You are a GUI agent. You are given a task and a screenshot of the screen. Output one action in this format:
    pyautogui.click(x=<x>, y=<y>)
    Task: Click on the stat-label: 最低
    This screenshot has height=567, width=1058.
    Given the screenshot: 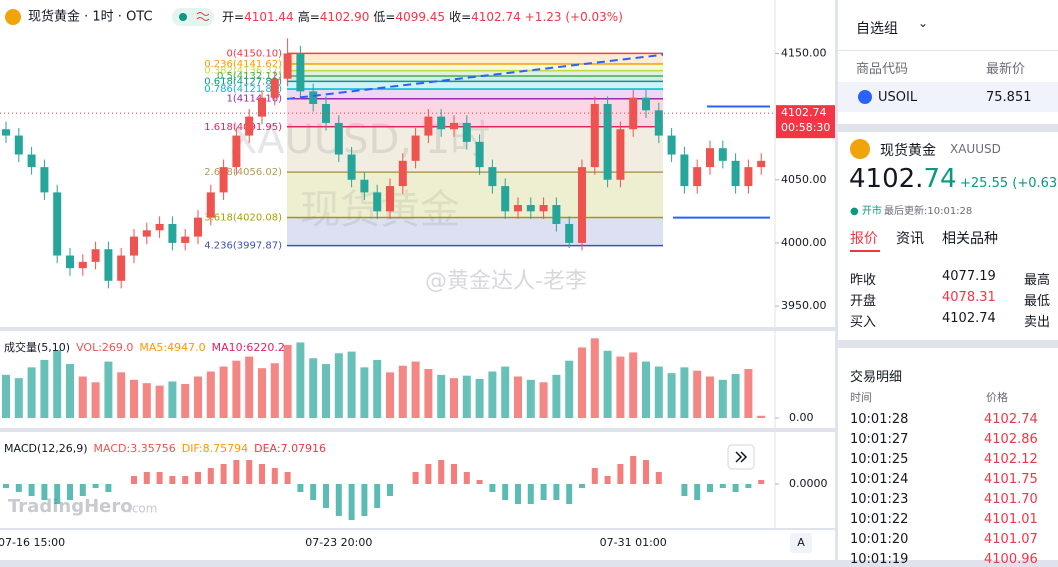 What is the action you would take?
    pyautogui.click(x=1037, y=301)
    